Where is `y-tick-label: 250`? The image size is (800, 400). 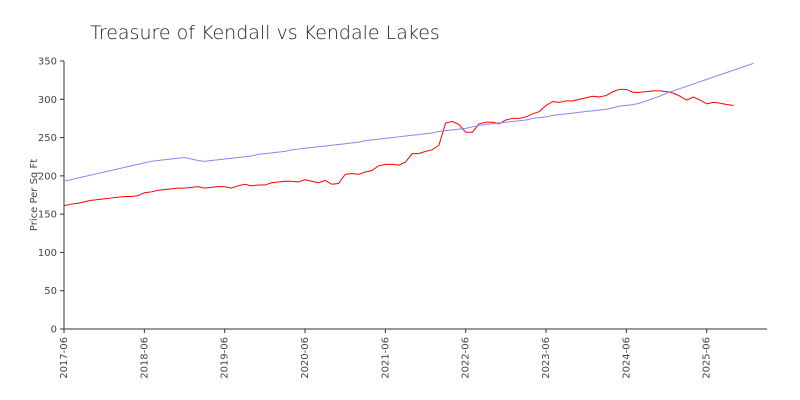
y-tick-label: 250 is located at coordinates (47, 138).